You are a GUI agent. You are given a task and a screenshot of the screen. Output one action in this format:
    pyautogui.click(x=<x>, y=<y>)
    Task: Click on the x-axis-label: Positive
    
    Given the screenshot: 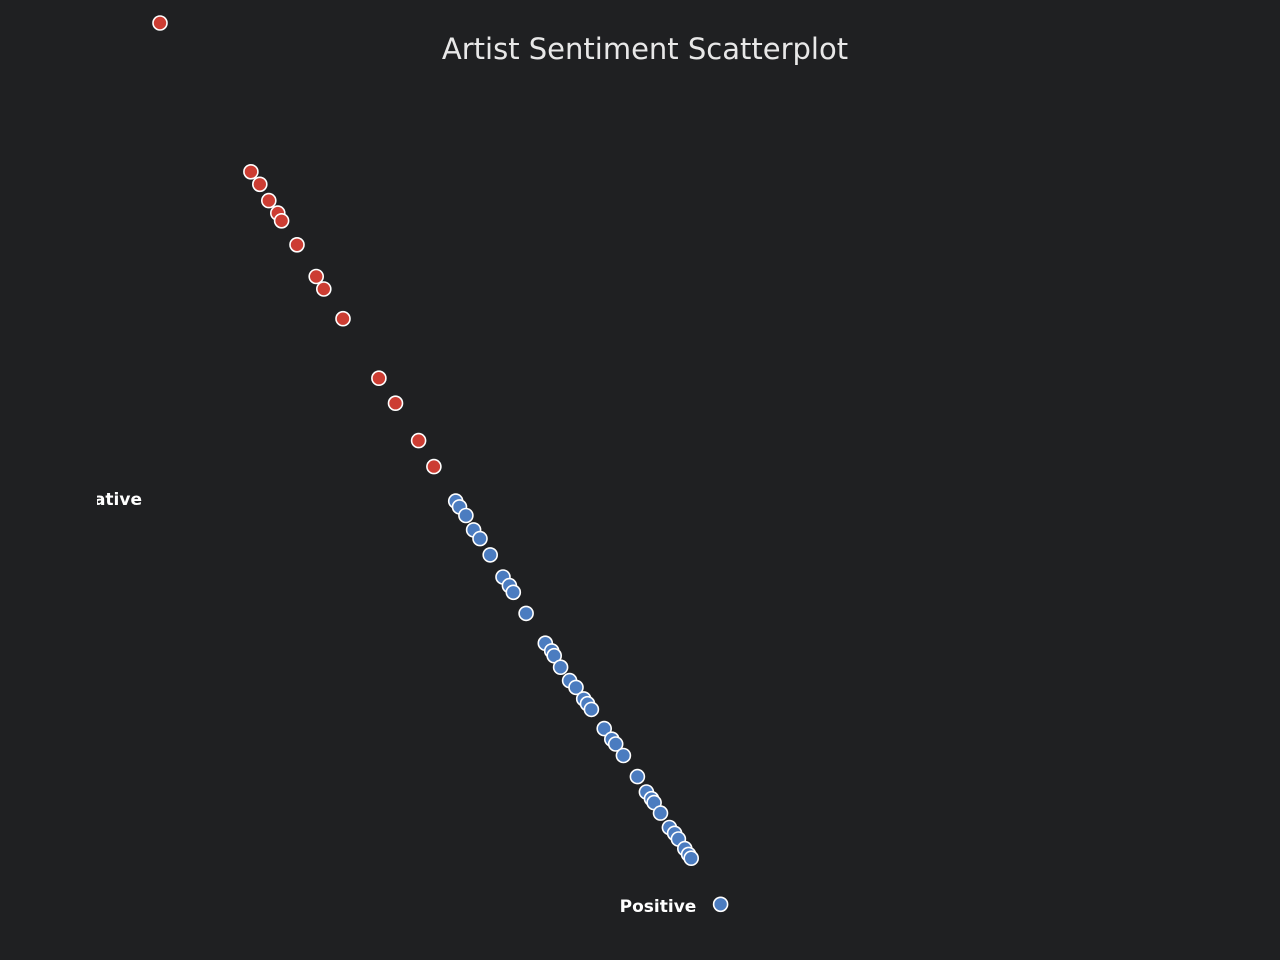 What is the action you would take?
    pyautogui.click(x=658, y=907)
    